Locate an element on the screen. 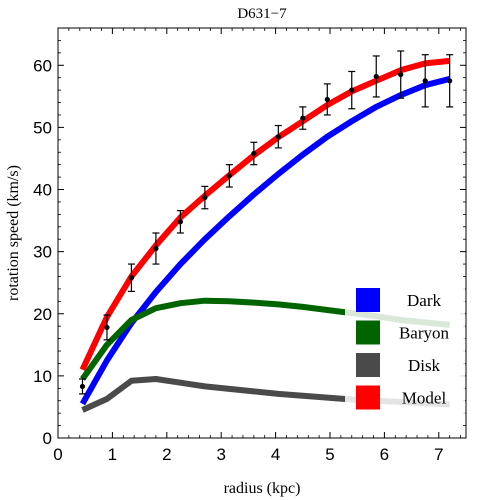 The height and width of the screenshot is (500, 500). legend-label-dark: Dark is located at coordinates (424, 300).